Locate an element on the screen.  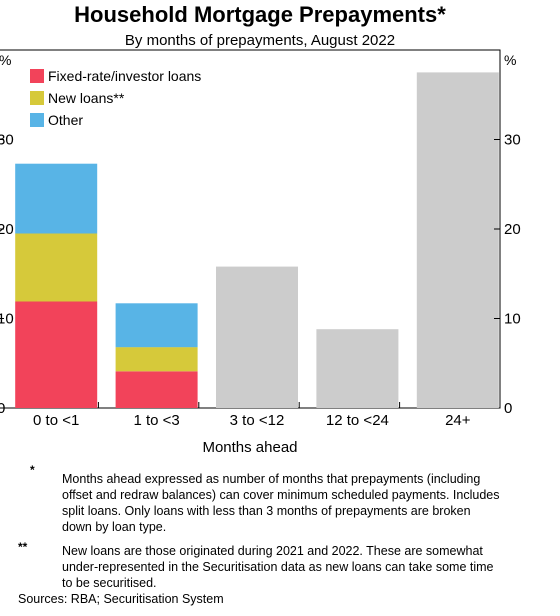
x-tick-label-1: 0 to <1 is located at coordinates (56, 420).